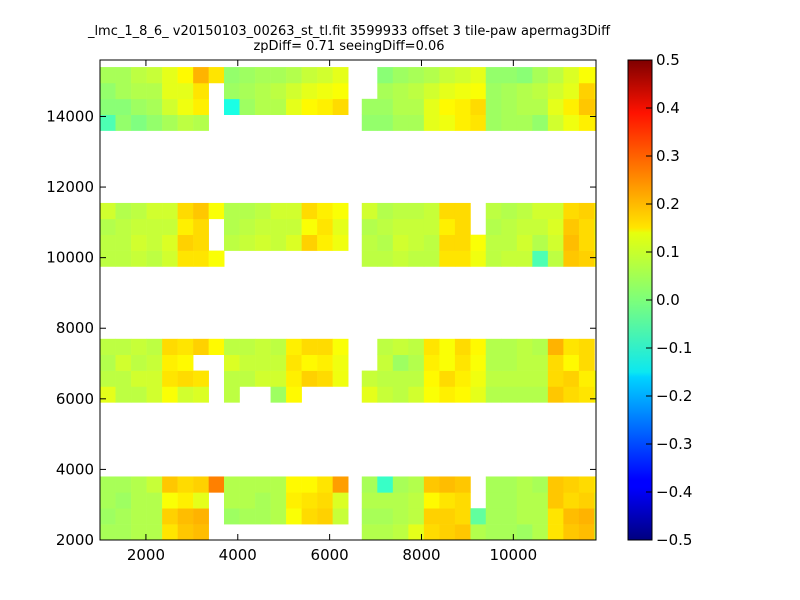 The image size is (800, 600). What do you see at coordinates (238, 555) in the screenshot?
I see `x-tick-label: 4000` at bounding box center [238, 555].